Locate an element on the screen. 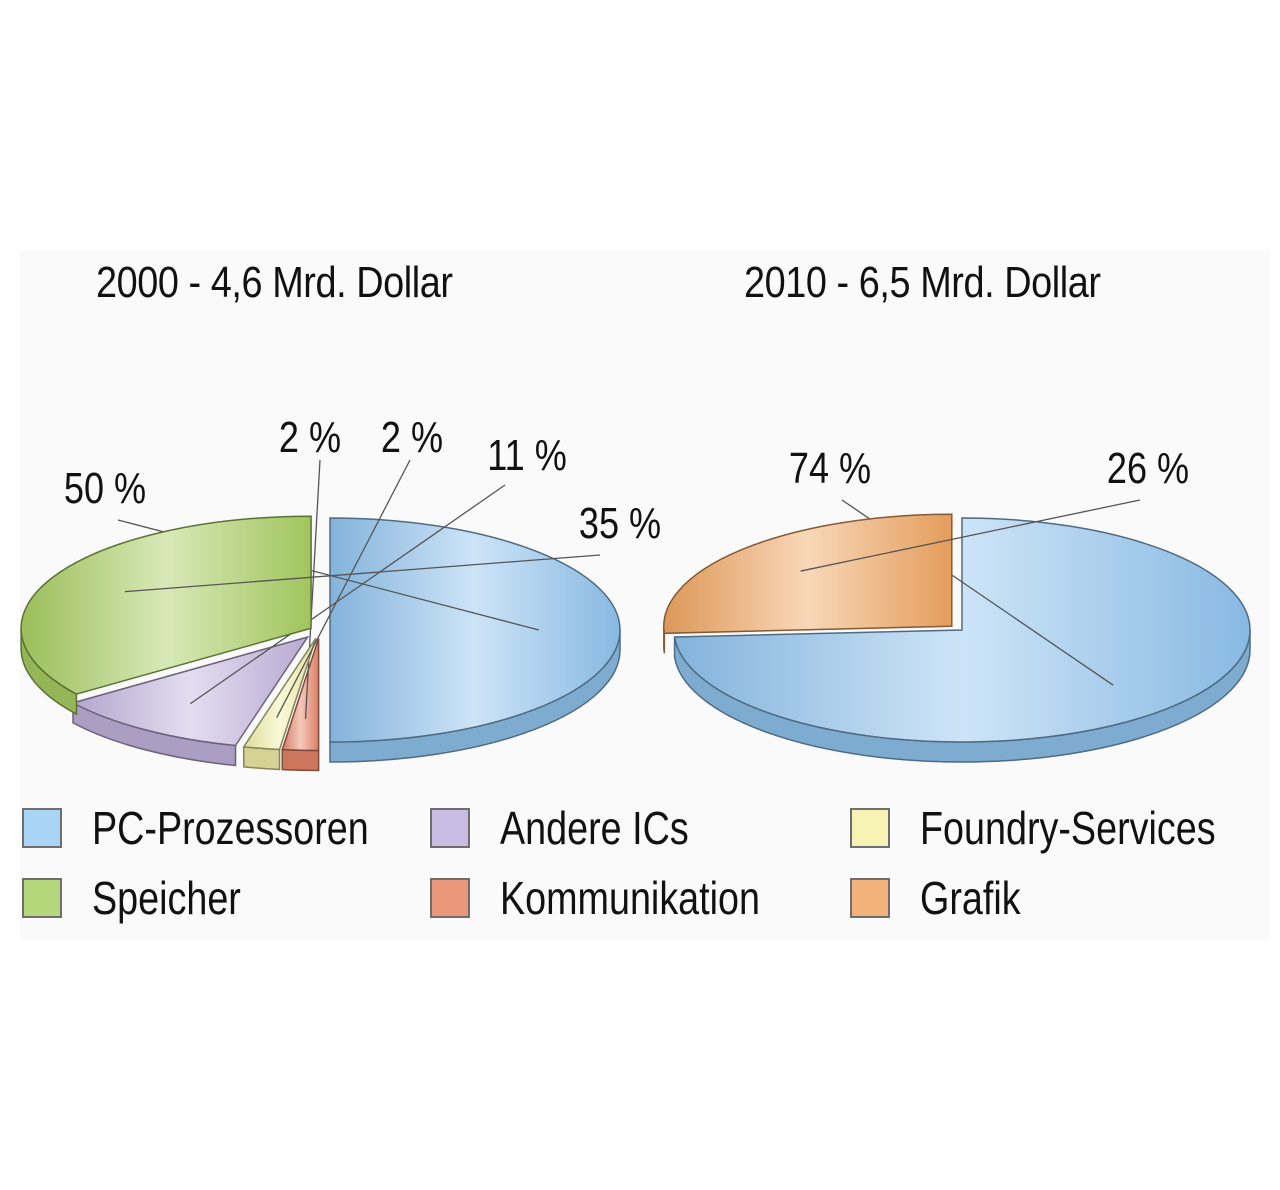  pie-slice-andere-ics is located at coordinates (190, 701).